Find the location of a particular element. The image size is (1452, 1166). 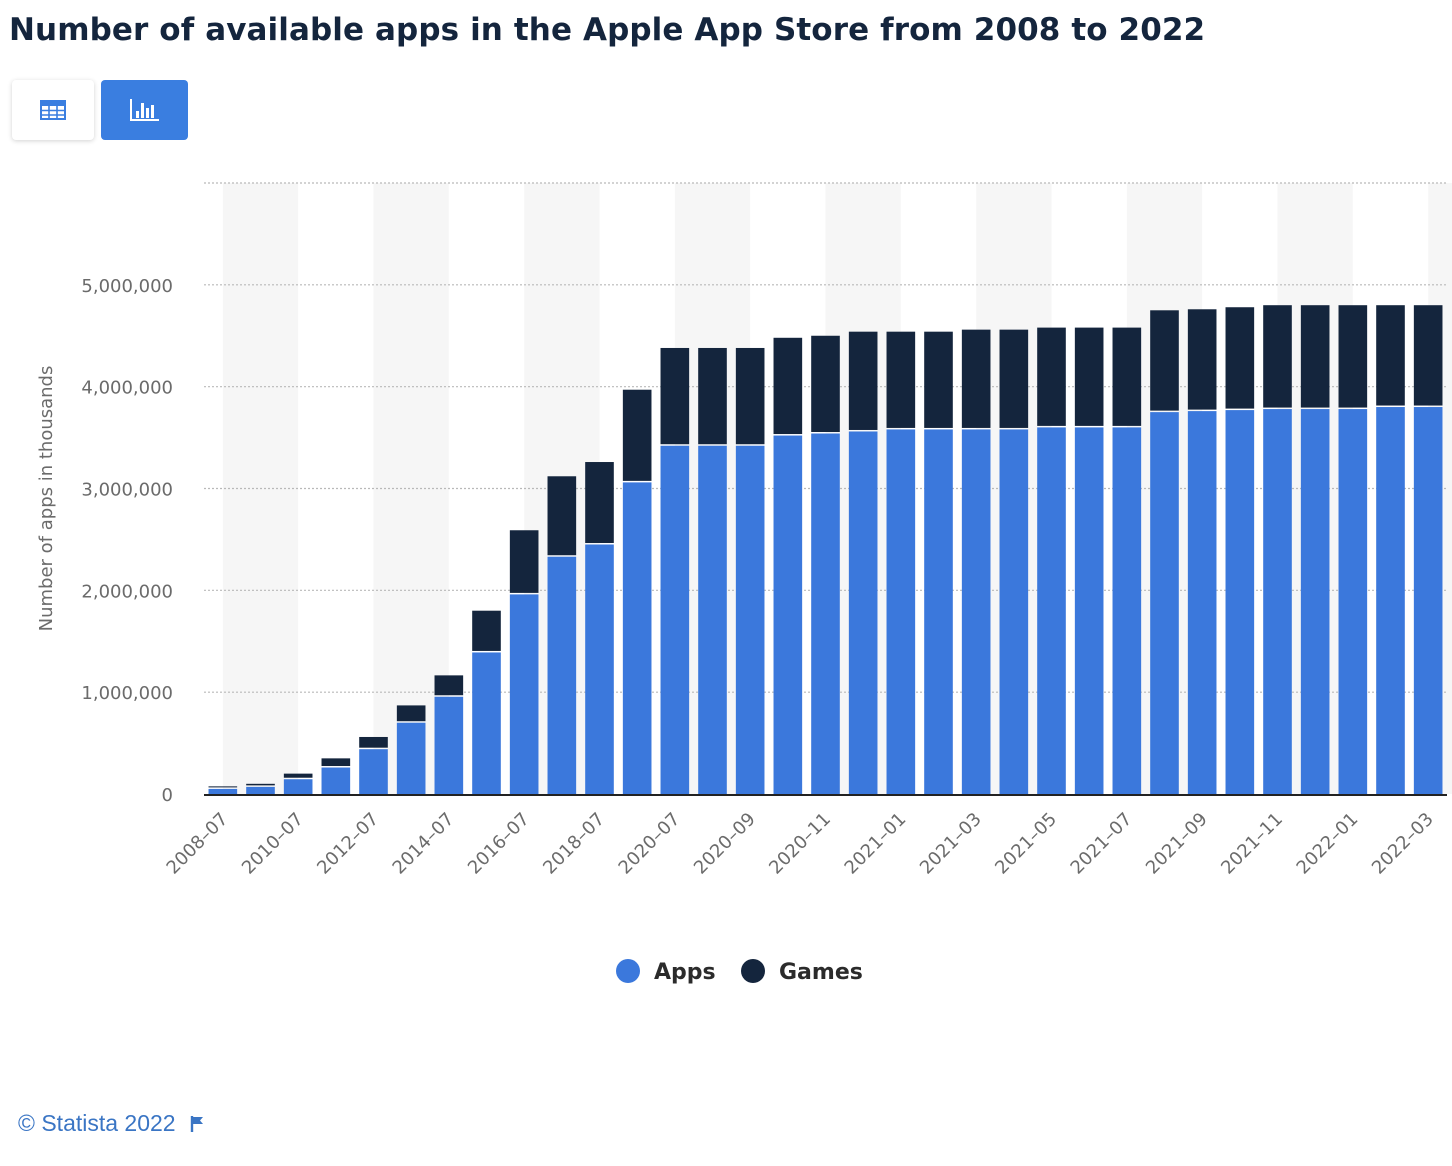

y-tick-label: 0 is located at coordinates (167, 795).